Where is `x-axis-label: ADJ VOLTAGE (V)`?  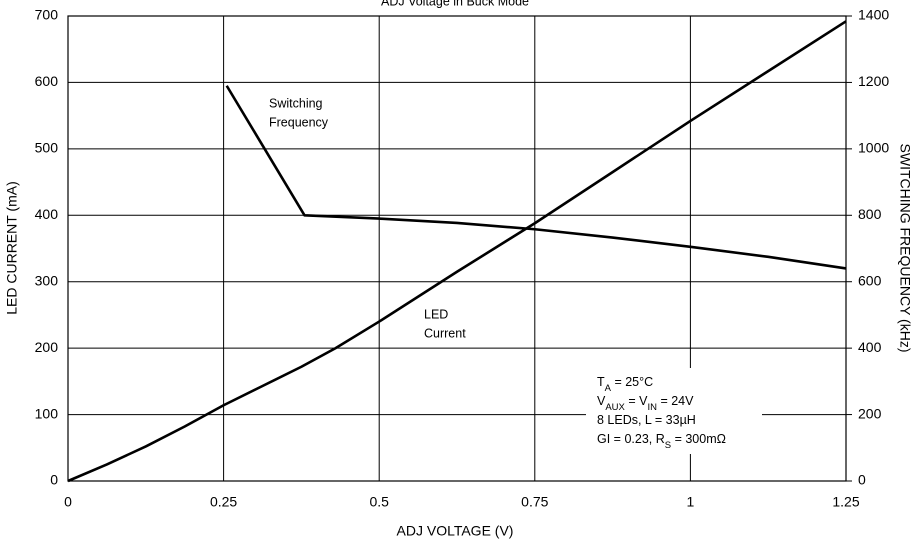 x-axis-label: ADJ VOLTAGE (V) is located at coordinates (455, 531).